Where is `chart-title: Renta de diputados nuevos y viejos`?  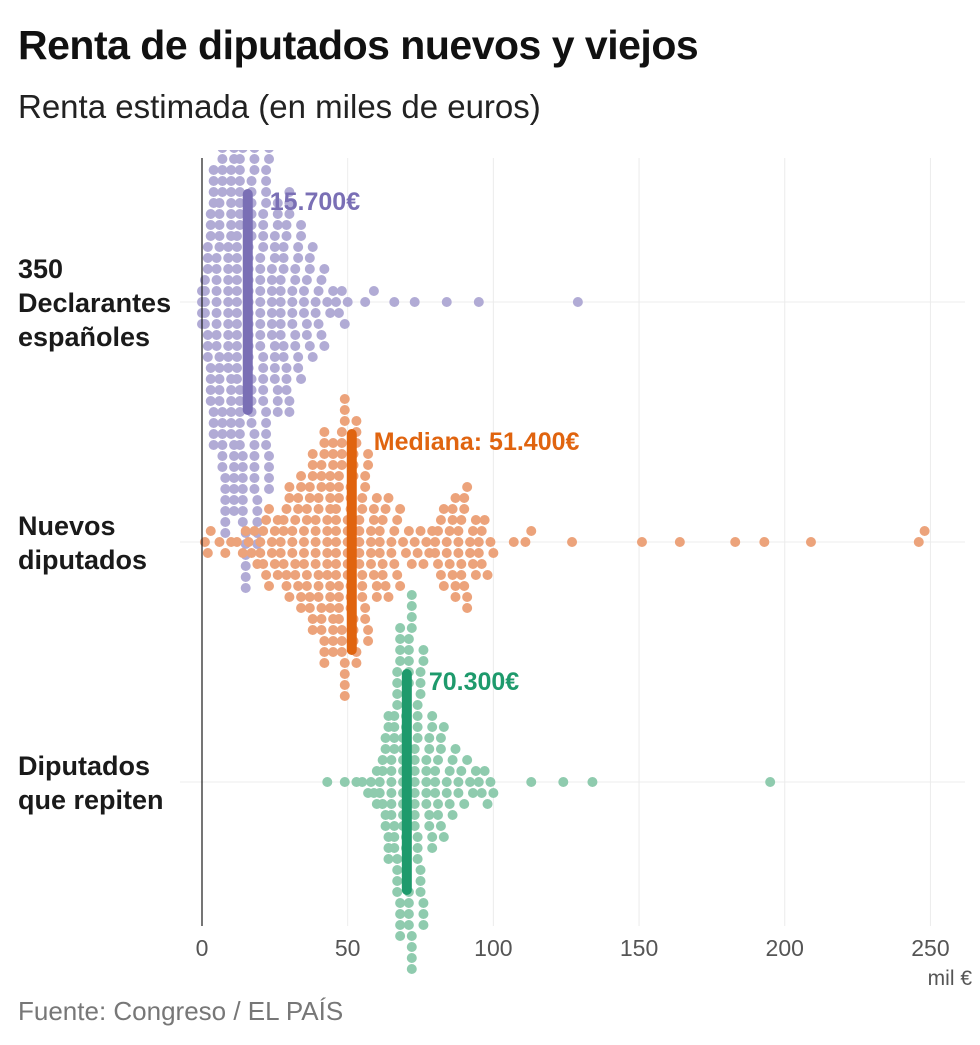 chart-title: Renta de diputados nuevos y viejos is located at coordinates (358, 45).